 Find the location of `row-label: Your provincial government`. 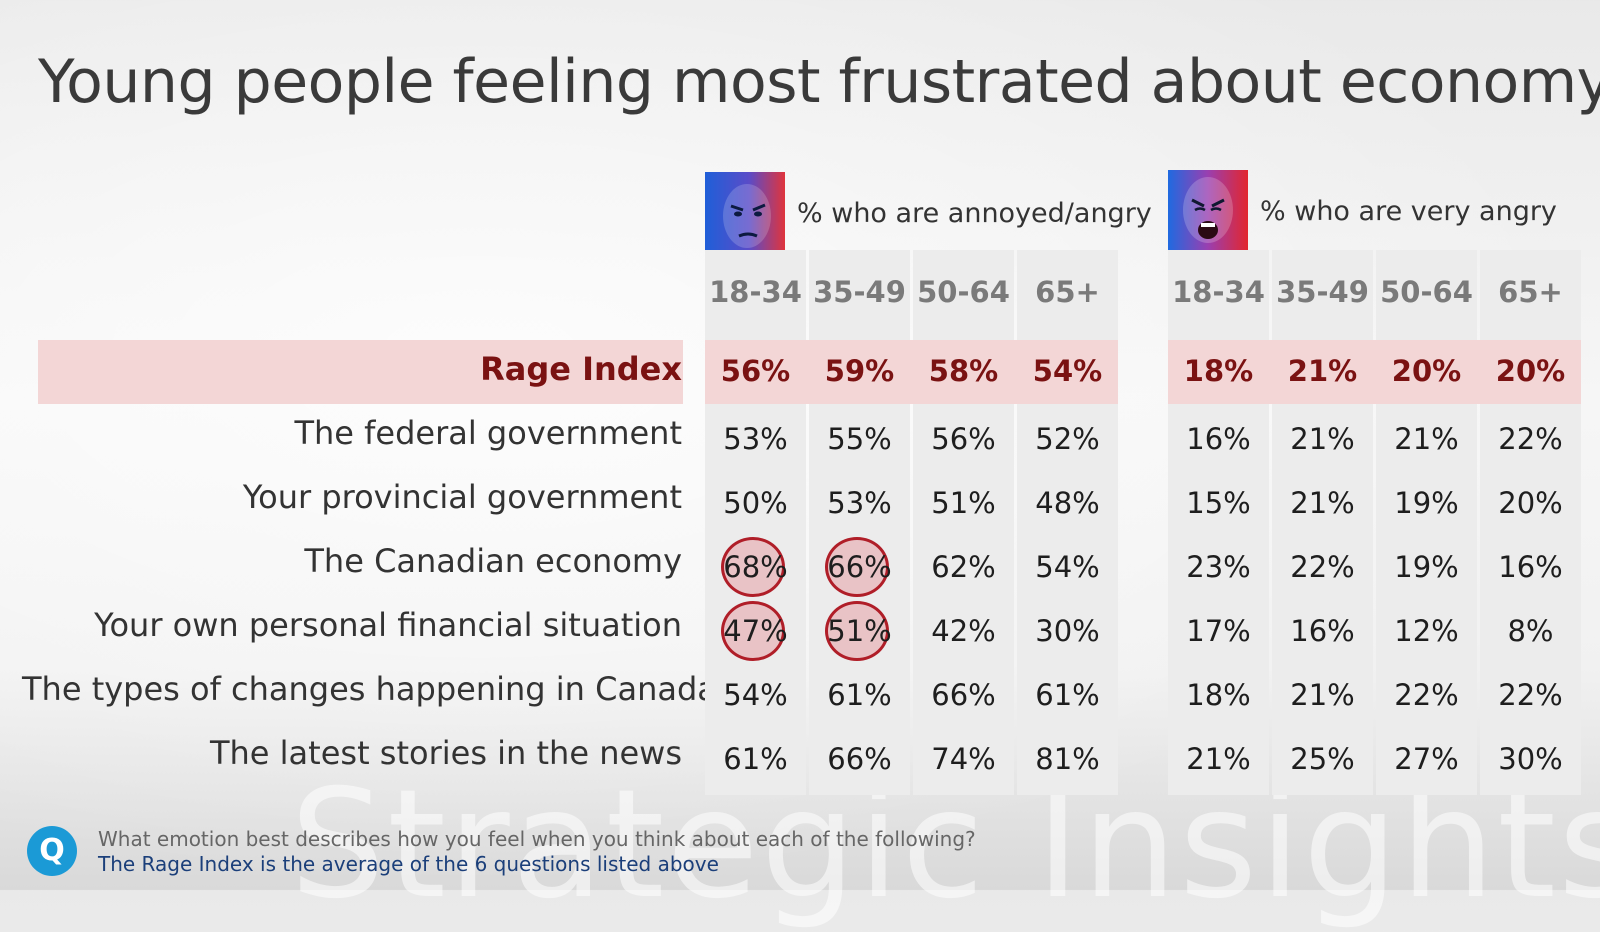

row-label: Your provincial government is located at coordinates (462, 497).